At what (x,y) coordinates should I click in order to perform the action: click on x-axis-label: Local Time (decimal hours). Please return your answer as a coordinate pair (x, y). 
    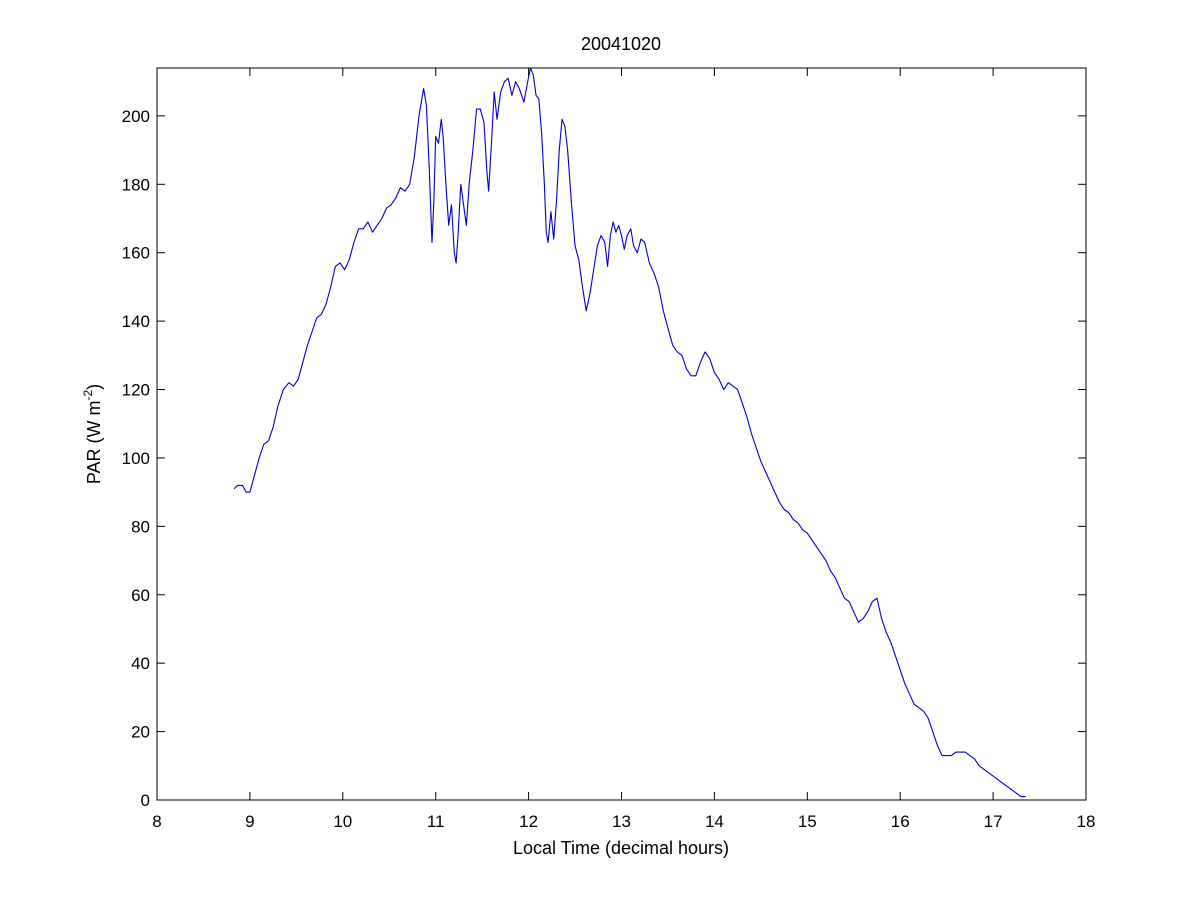
    Looking at the image, I should click on (621, 848).